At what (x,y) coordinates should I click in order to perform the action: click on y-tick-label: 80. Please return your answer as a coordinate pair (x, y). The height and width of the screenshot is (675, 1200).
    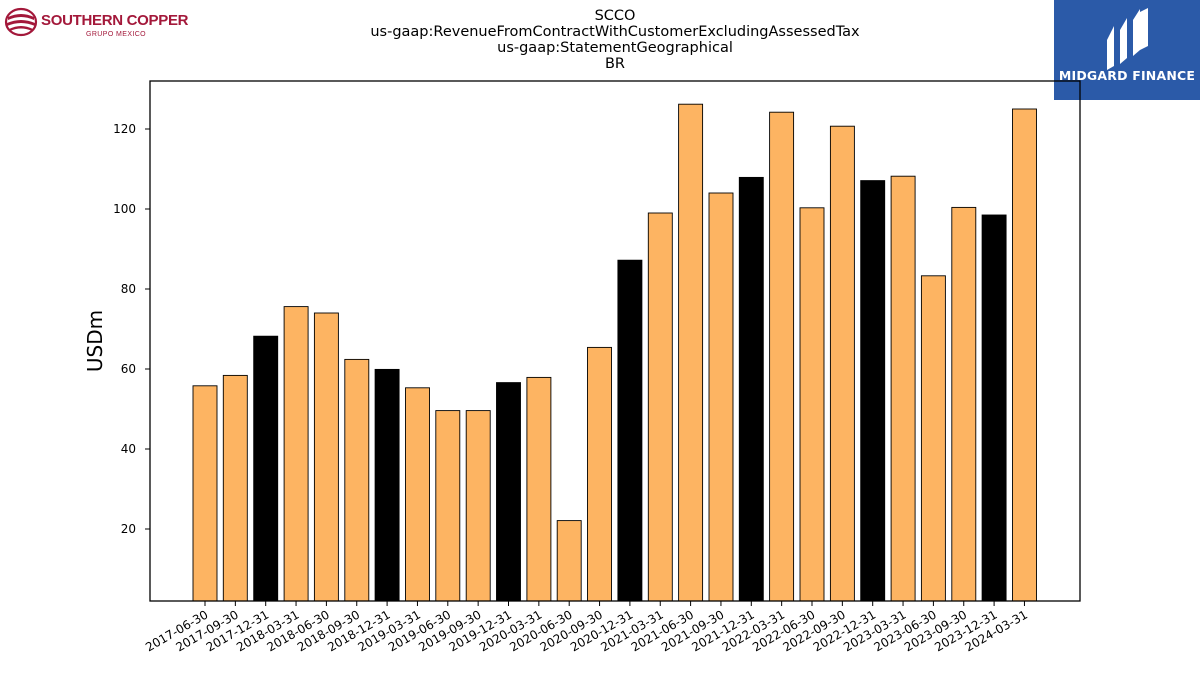
    Looking at the image, I should click on (128, 289).